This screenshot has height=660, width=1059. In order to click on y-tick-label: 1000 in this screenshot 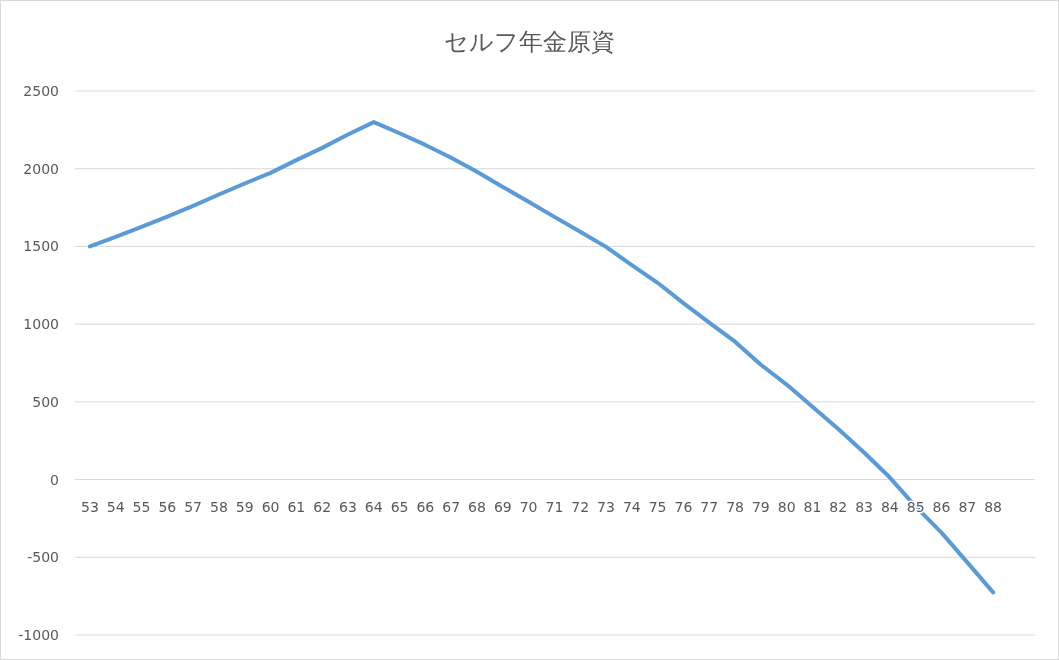, I will do `click(41, 324)`.